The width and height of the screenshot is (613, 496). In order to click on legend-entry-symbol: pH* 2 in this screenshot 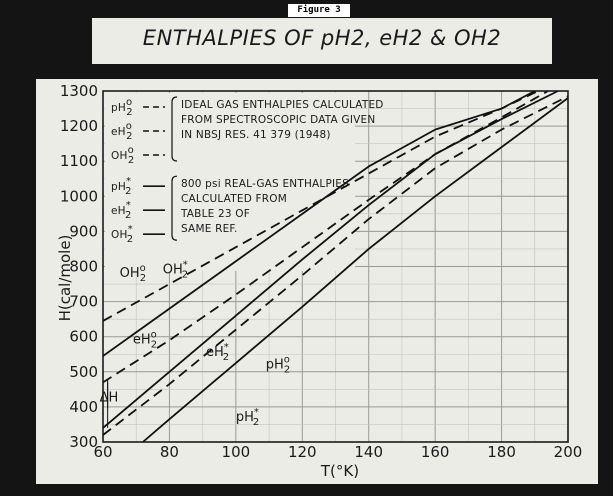, I will do `click(121, 186)`.